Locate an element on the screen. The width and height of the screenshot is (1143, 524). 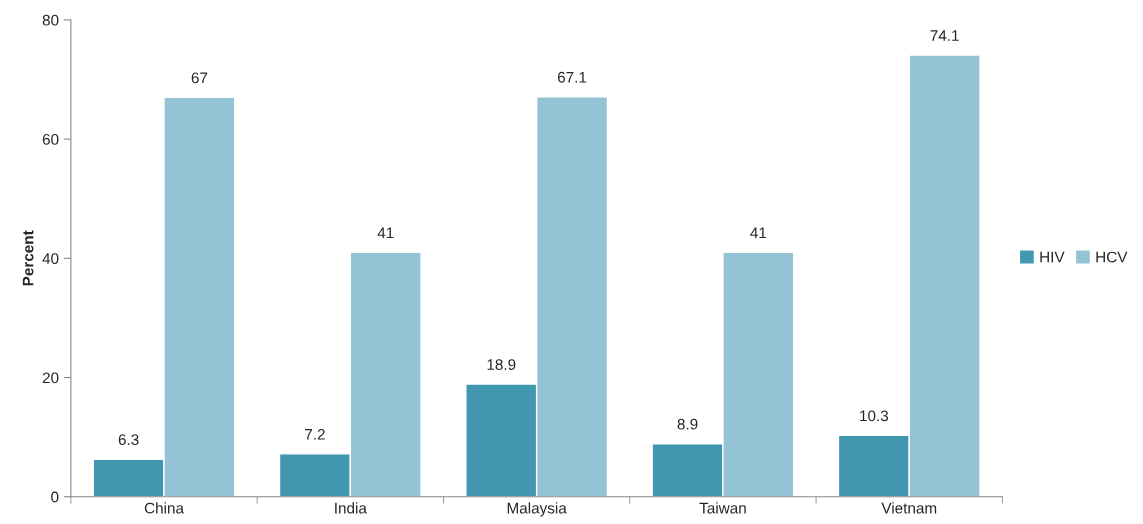
data-label: 67.1 is located at coordinates (572, 77).